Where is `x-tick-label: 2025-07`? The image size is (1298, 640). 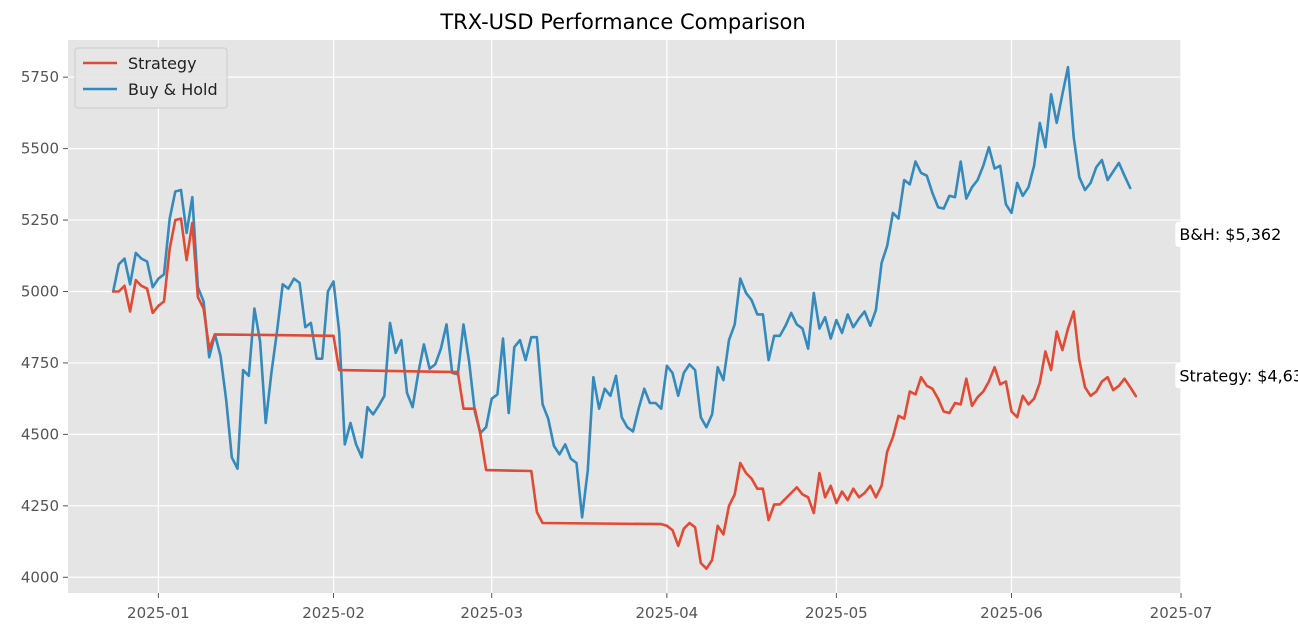 x-tick-label: 2025-07 is located at coordinates (1181, 613).